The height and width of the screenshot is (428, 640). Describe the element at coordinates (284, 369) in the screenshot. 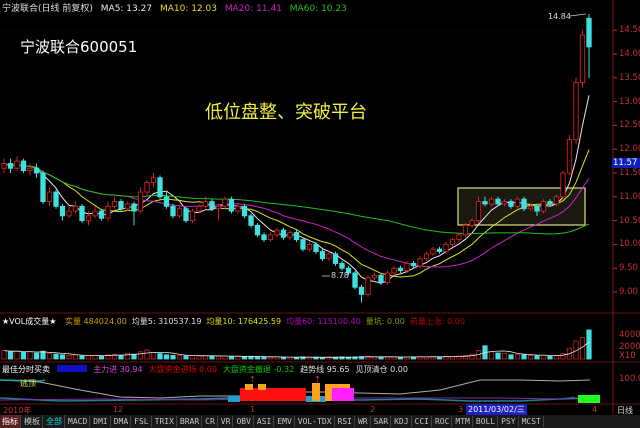

I see `legend-value: -0.32` at that location.